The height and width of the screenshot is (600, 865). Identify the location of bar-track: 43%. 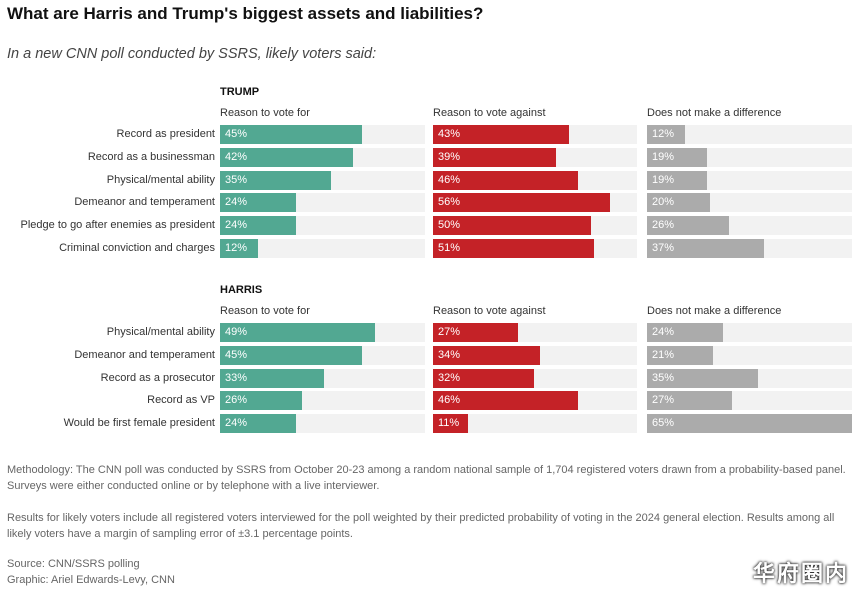
(535, 134).